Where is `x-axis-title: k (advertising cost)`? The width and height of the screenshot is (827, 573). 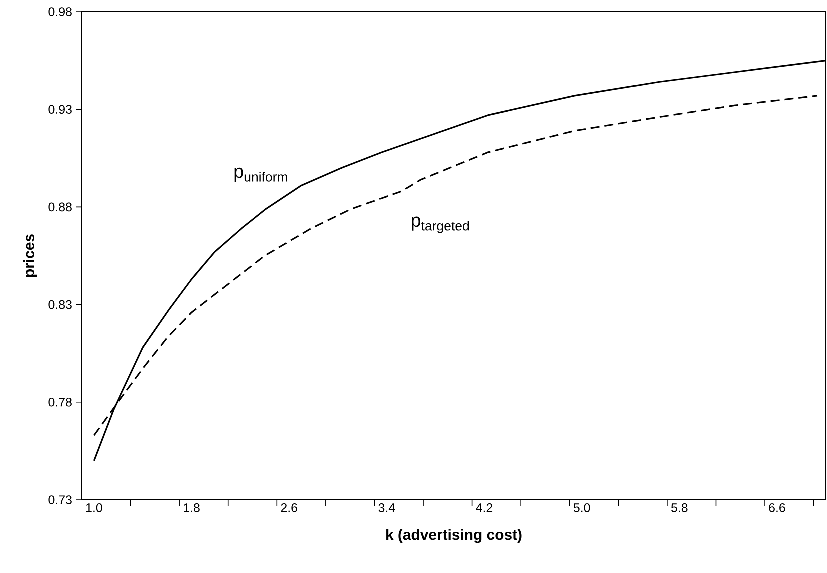 x-axis-title: k (advertising cost) is located at coordinates (454, 536).